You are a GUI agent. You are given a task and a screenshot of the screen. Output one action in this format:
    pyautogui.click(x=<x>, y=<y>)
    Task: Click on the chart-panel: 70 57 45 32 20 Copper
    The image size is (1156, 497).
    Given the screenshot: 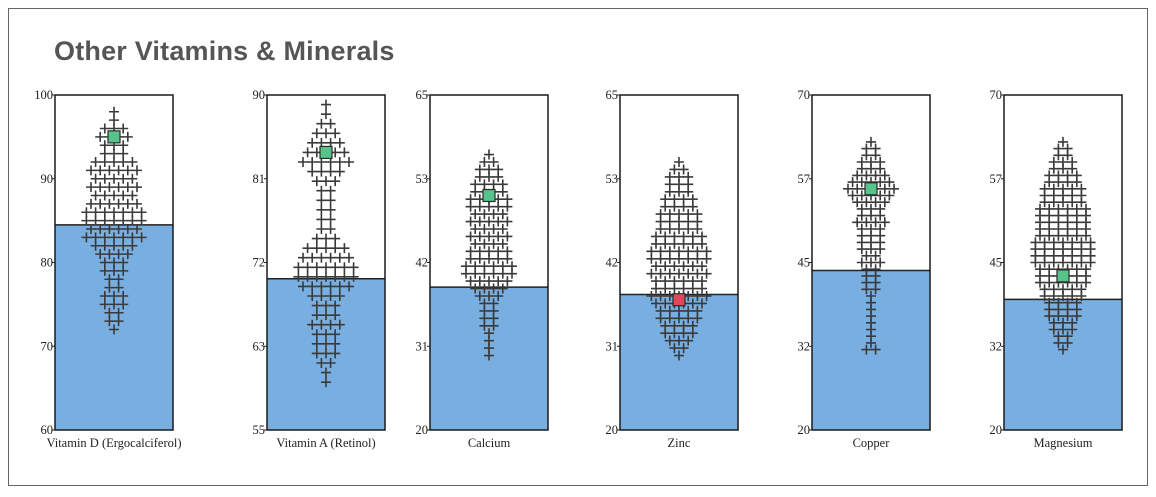 What is the action you would take?
    pyautogui.click(x=864, y=269)
    